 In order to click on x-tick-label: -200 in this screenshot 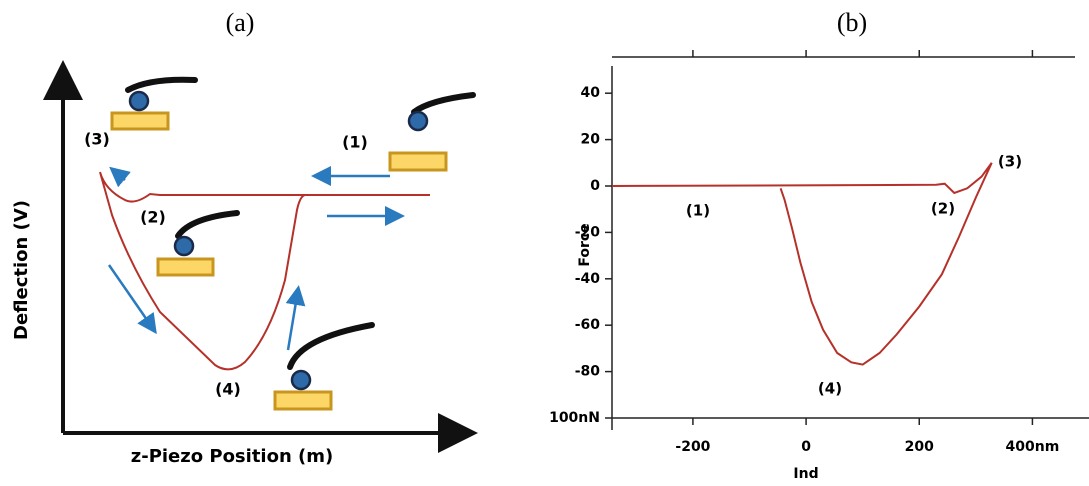, I will do `click(692, 447)`.